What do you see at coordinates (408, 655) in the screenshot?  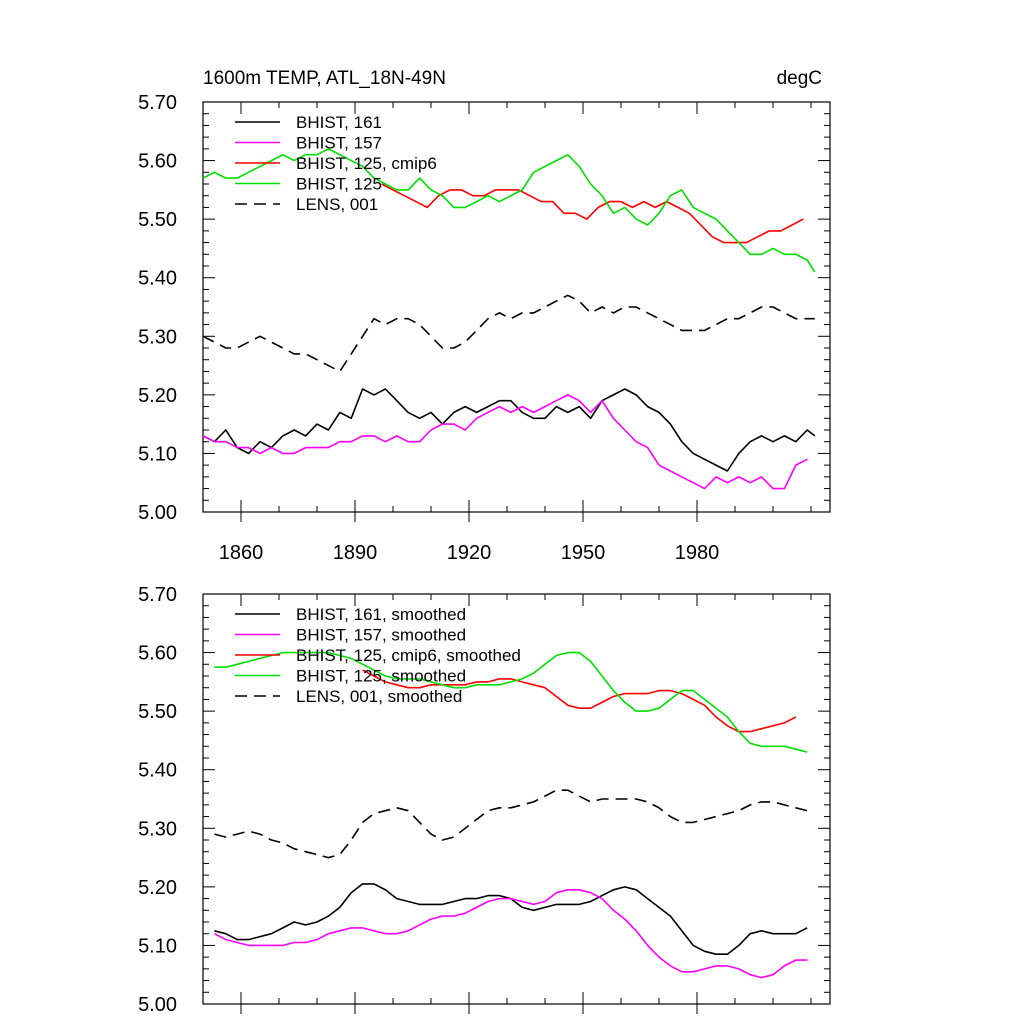 I see `legend-label: BHIST, 125, cmip6, smoothed` at bounding box center [408, 655].